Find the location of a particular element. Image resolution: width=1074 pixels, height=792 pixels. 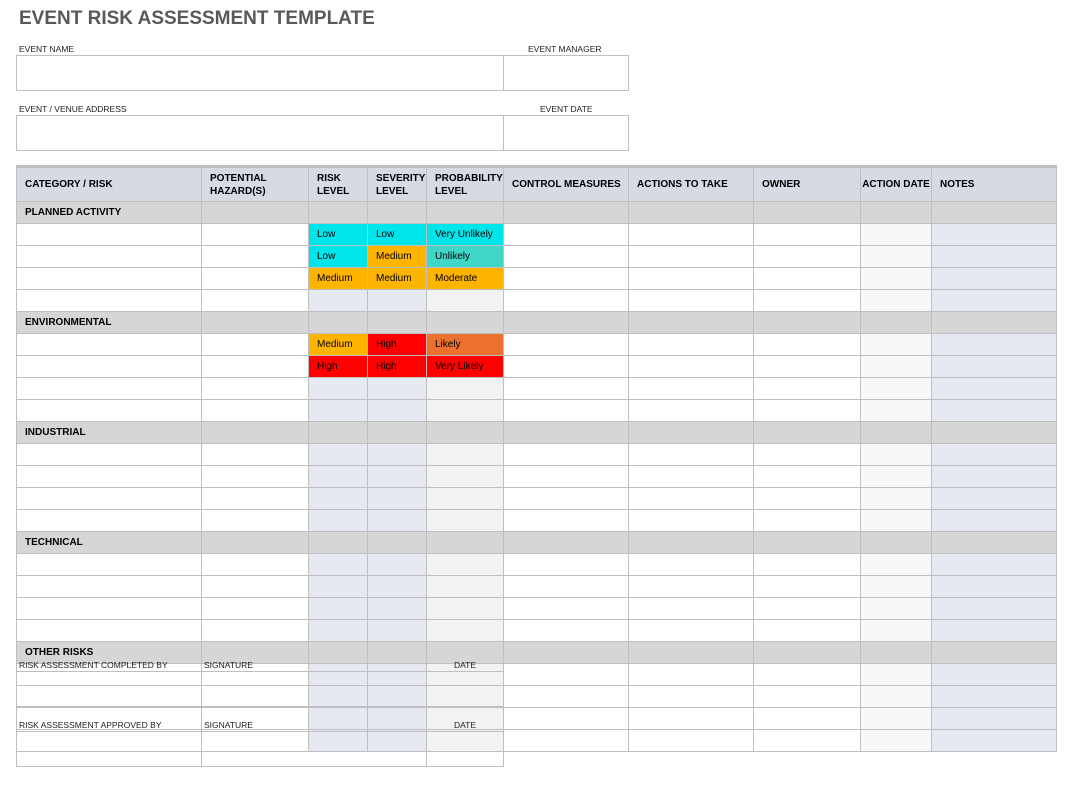

event-name-field is located at coordinates (260, 73).